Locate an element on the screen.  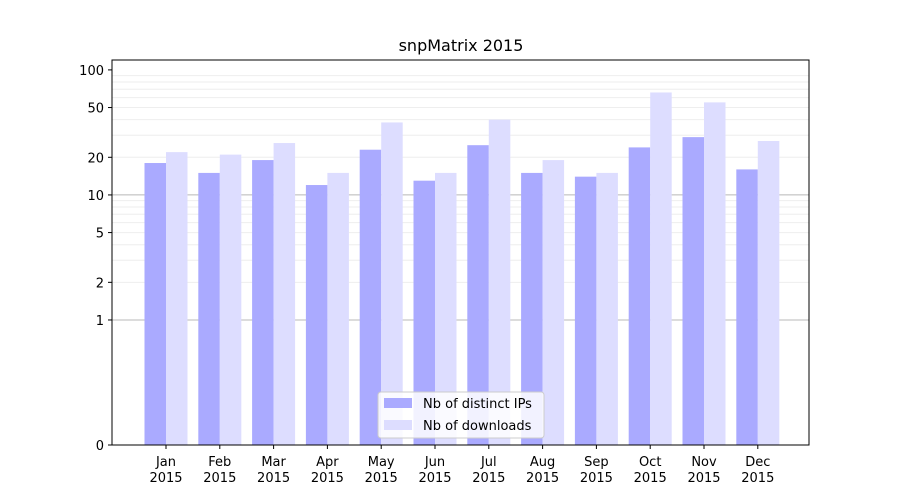
y-tick-label: 2 is located at coordinates (100, 283).